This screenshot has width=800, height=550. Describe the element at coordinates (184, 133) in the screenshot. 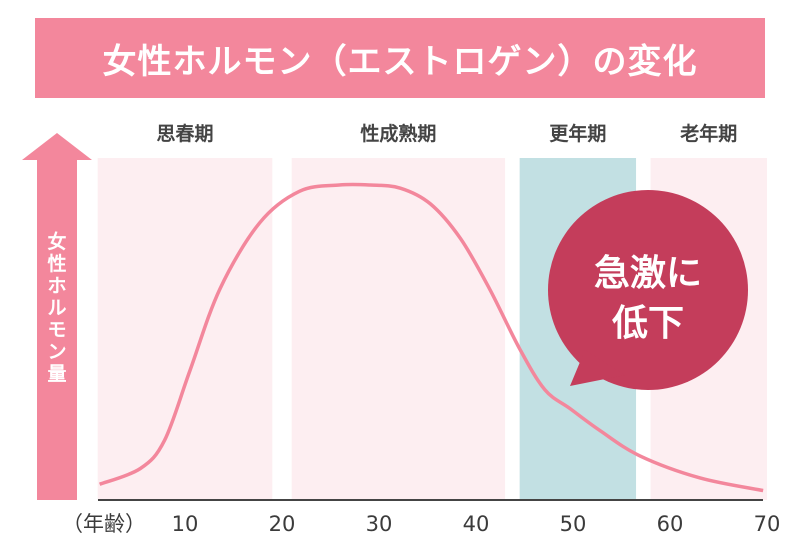

I see `phase-label: 思春期` at that location.